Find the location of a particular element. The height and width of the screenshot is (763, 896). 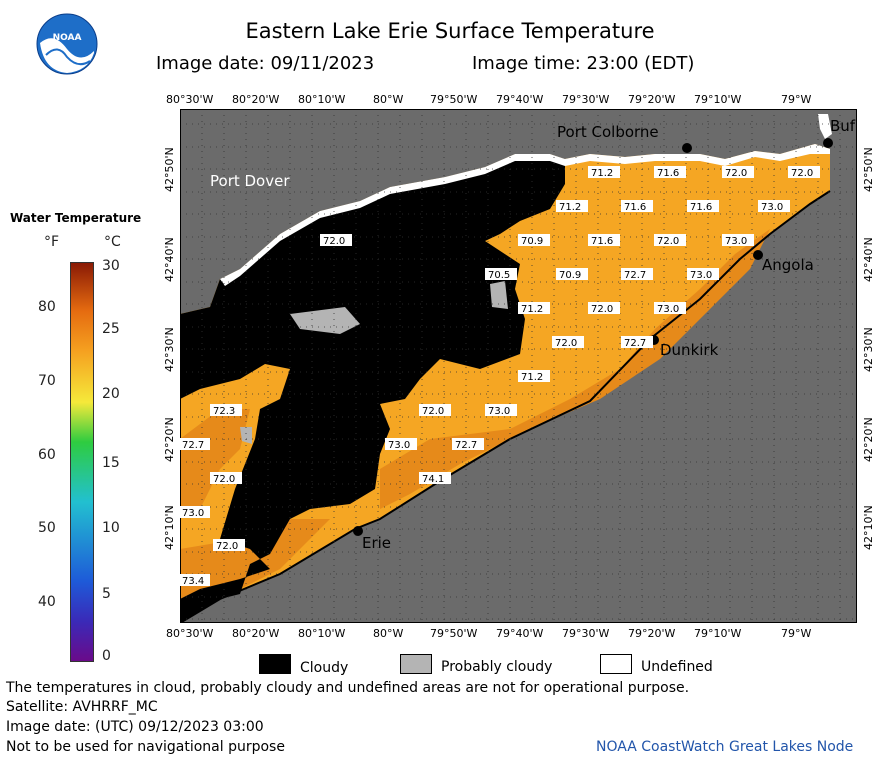

lat-label: 42°20'N is located at coordinates (169, 439).